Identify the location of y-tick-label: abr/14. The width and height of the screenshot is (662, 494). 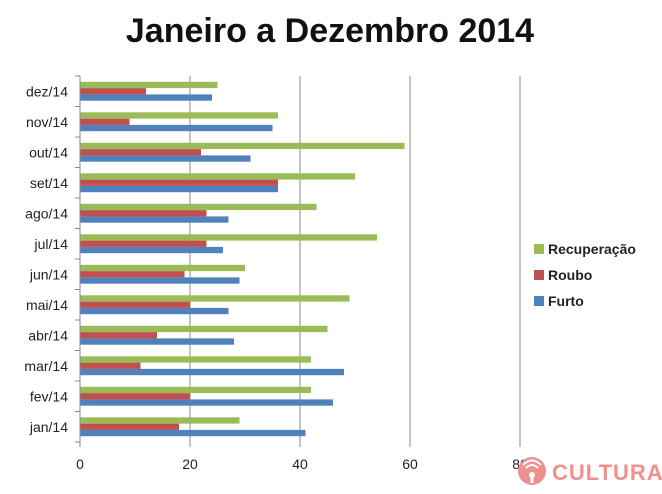
(48, 335).